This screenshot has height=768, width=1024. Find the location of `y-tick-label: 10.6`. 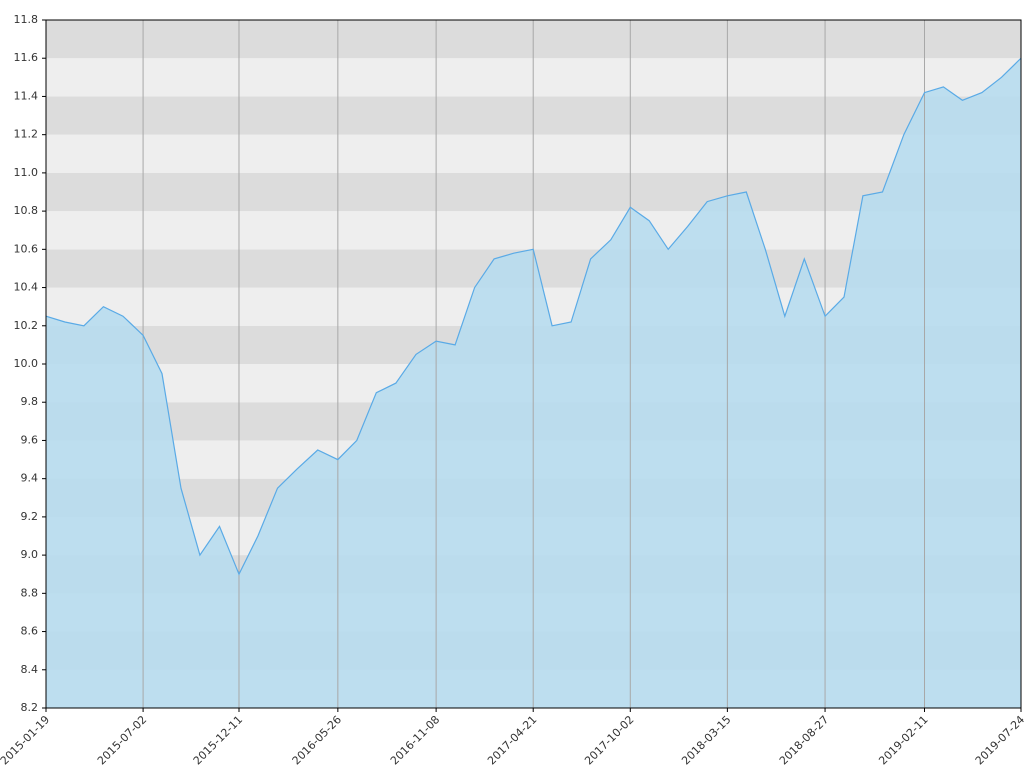

y-tick-label: 10.6 is located at coordinates (26, 248).